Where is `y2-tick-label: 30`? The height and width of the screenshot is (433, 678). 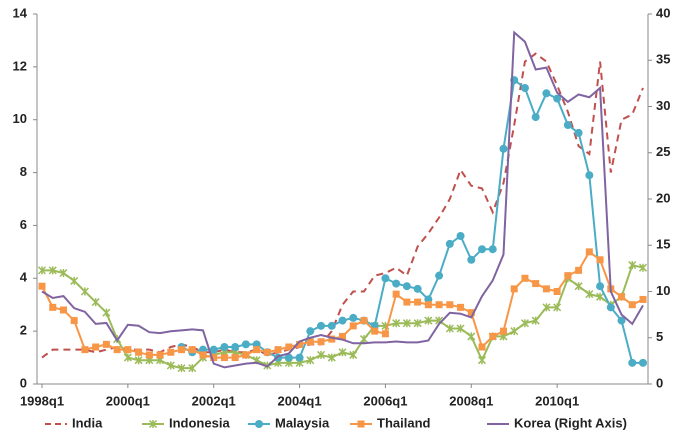 y2-tick-label: 30 is located at coordinates (663, 105).